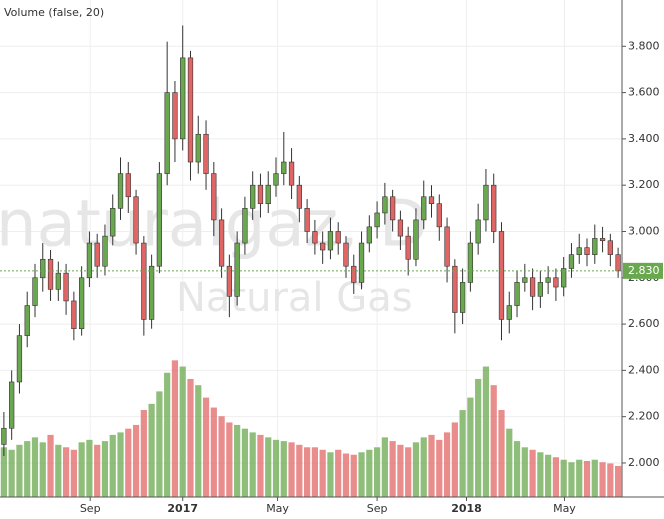 The height and width of the screenshot is (519, 664). Describe the element at coordinates (377, 508) in the screenshot. I see `x-tick-label: Sep` at that location.